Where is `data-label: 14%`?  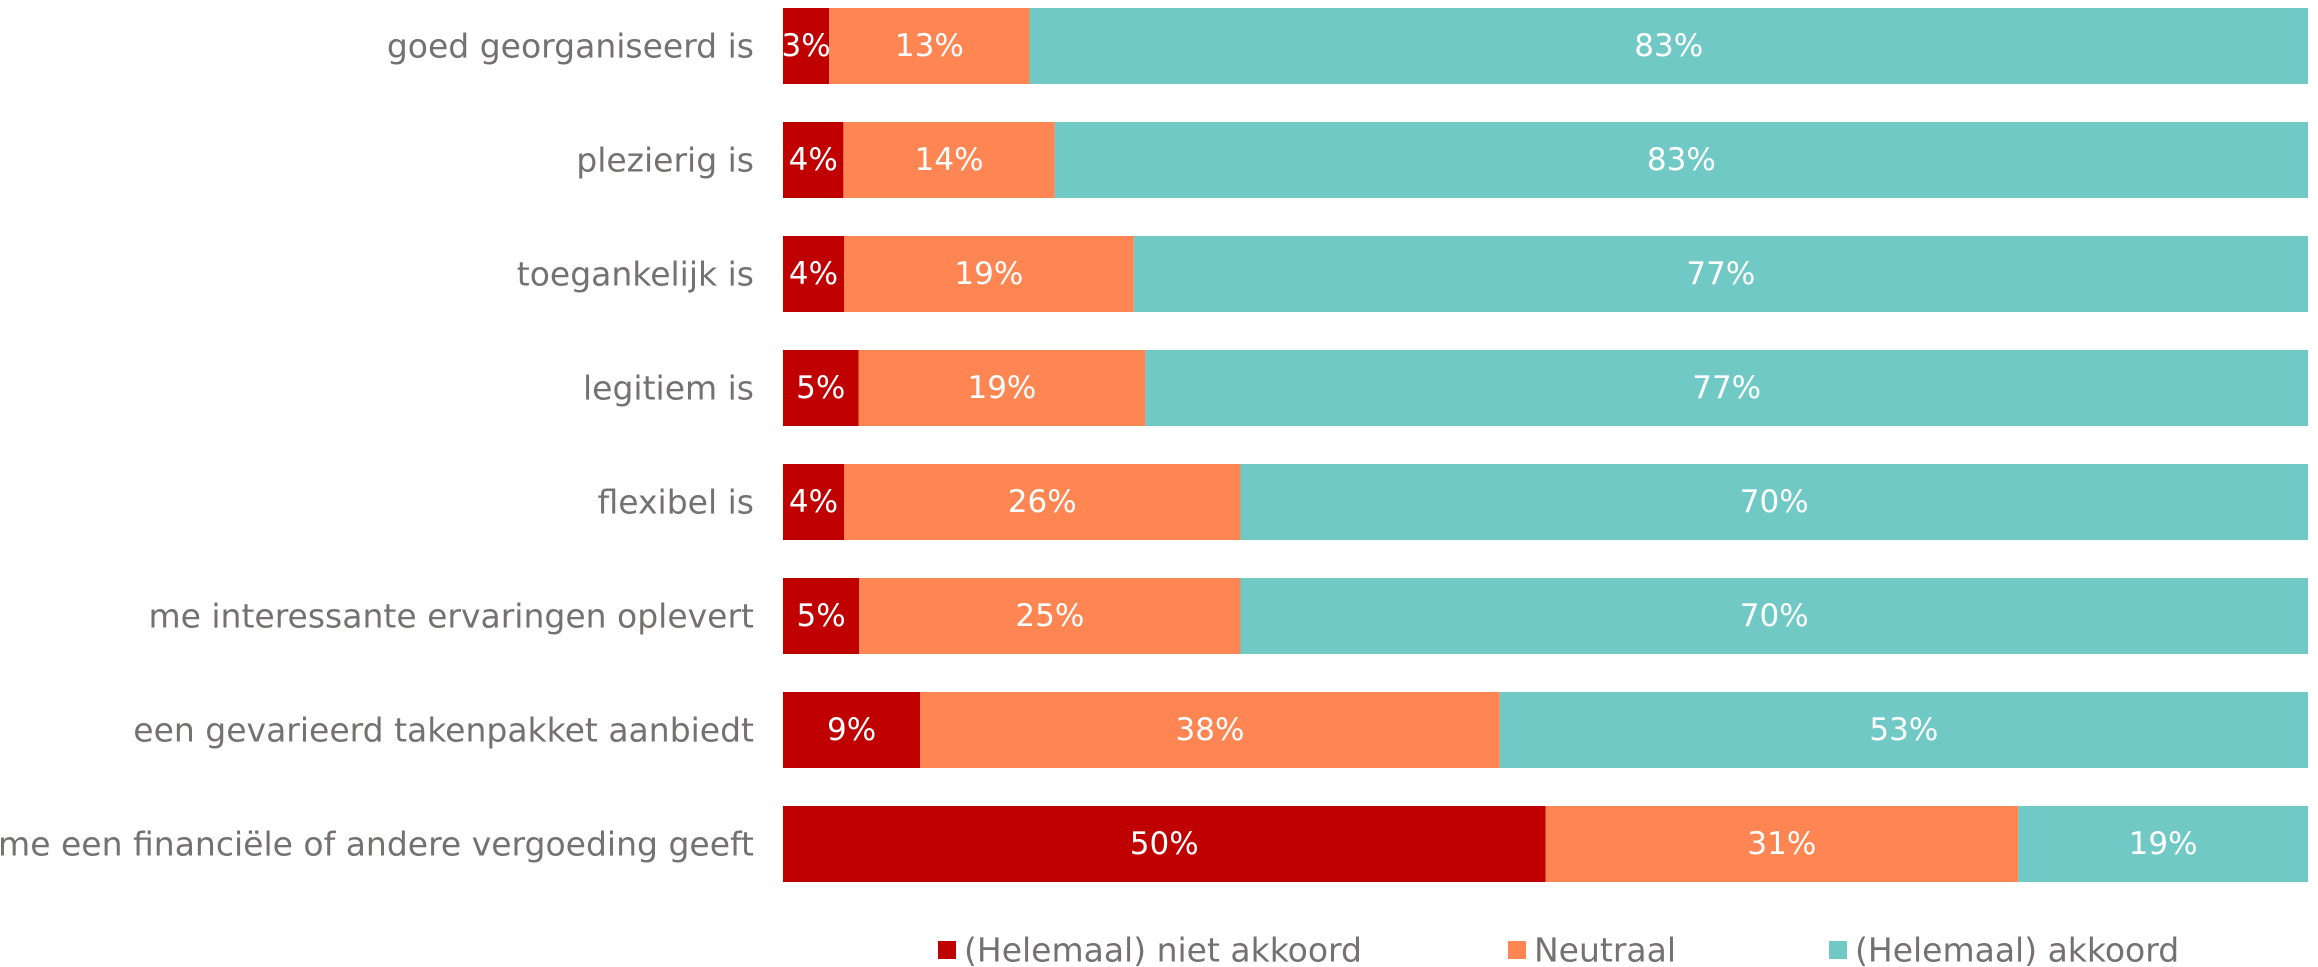 data-label: 14% is located at coordinates (949, 160).